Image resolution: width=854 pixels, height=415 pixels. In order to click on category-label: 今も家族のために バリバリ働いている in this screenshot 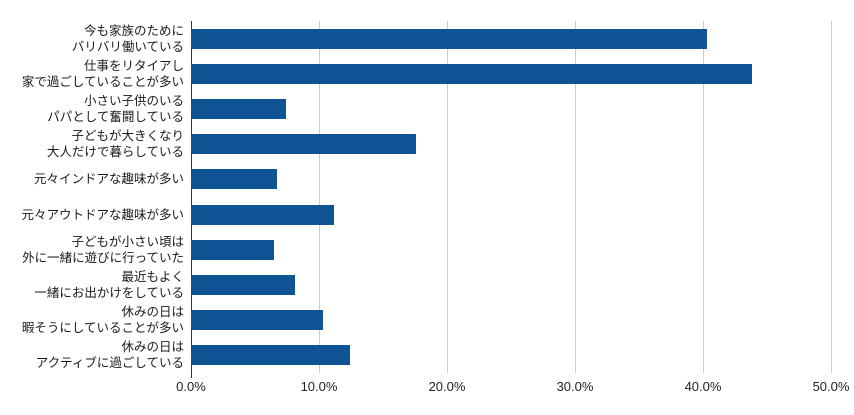, I will do `click(127, 38)`.